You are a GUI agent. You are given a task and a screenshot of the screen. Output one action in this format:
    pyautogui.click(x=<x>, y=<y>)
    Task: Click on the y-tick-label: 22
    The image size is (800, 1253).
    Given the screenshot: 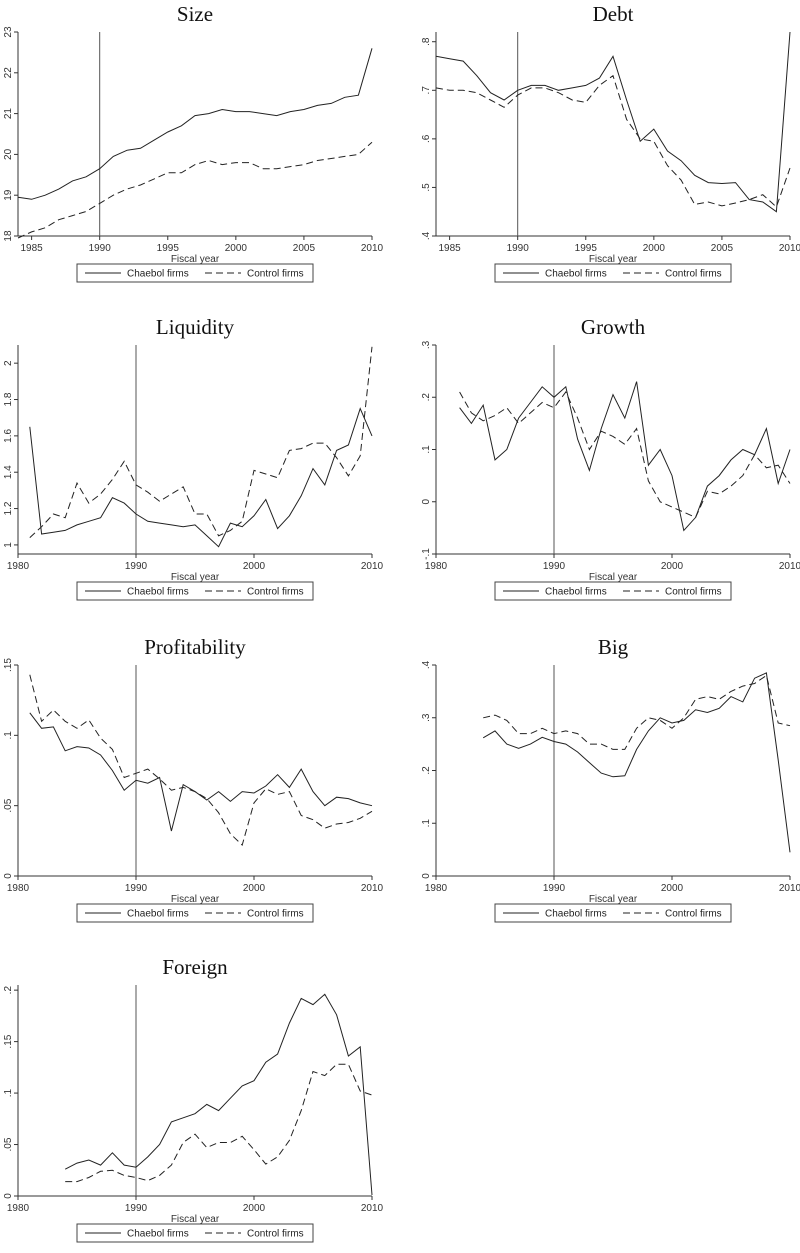 What is the action you would take?
    pyautogui.click(x=8, y=73)
    